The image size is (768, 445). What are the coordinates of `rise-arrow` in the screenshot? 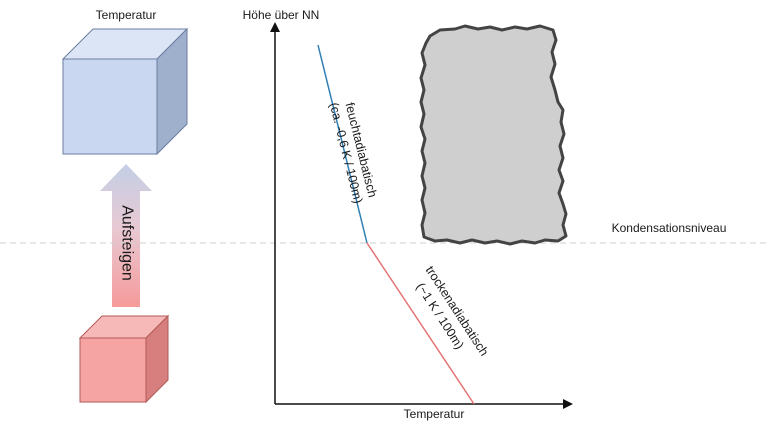 It's located at (126, 235).